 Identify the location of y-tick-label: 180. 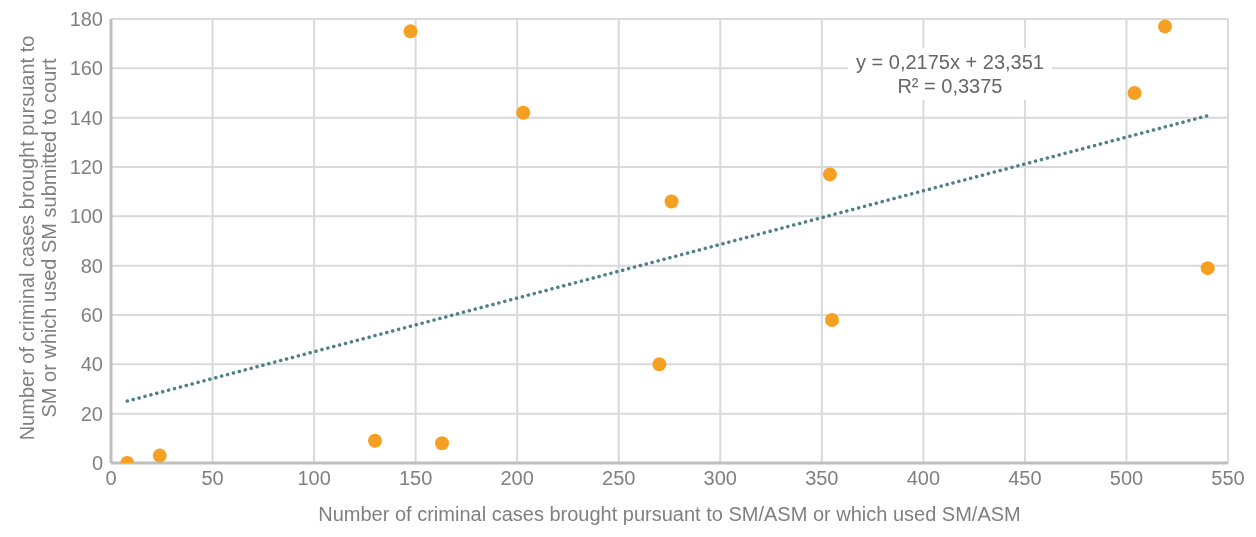
(86, 19).